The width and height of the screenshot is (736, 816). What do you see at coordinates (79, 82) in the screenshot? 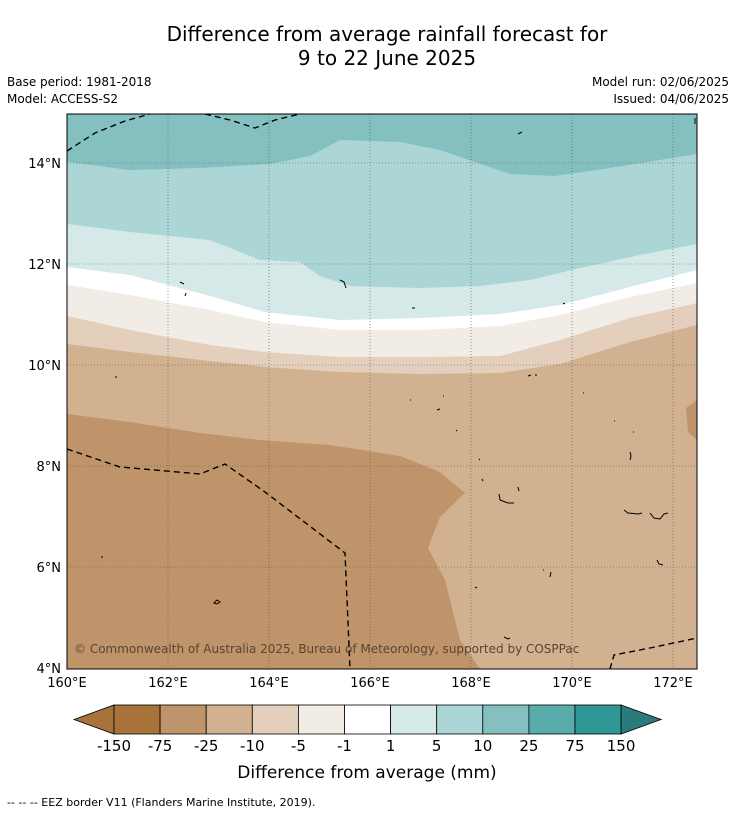
I see `base-period: Base period: 1981-2018` at bounding box center [79, 82].